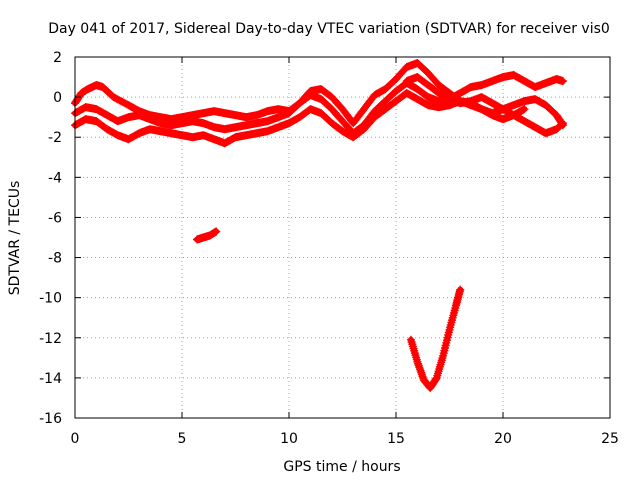  Describe the element at coordinates (50, 419) in the screenshot. I see `y-tick-label: -16` at that location.